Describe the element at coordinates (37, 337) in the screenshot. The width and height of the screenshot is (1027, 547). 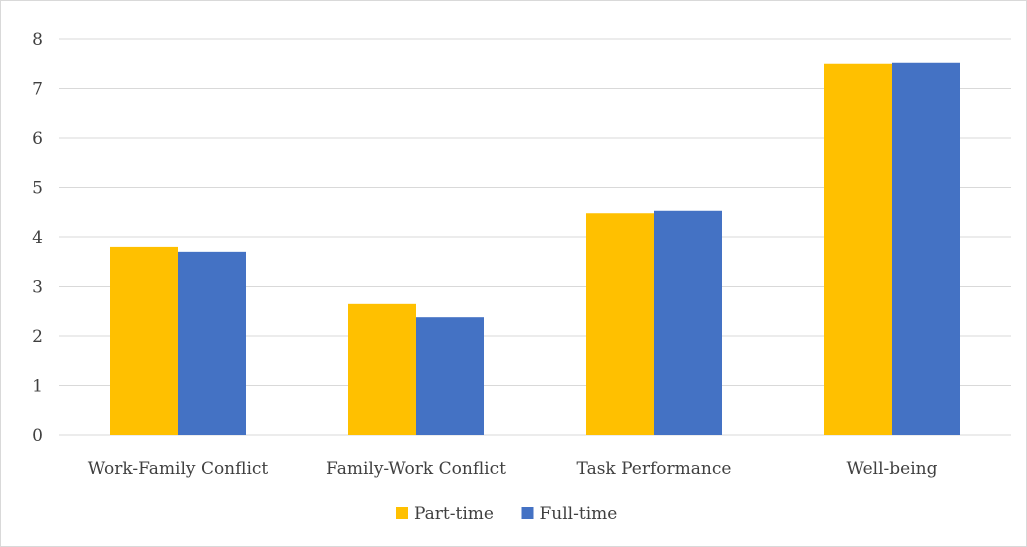
I see `y-tick-label-2: 2` at that location.